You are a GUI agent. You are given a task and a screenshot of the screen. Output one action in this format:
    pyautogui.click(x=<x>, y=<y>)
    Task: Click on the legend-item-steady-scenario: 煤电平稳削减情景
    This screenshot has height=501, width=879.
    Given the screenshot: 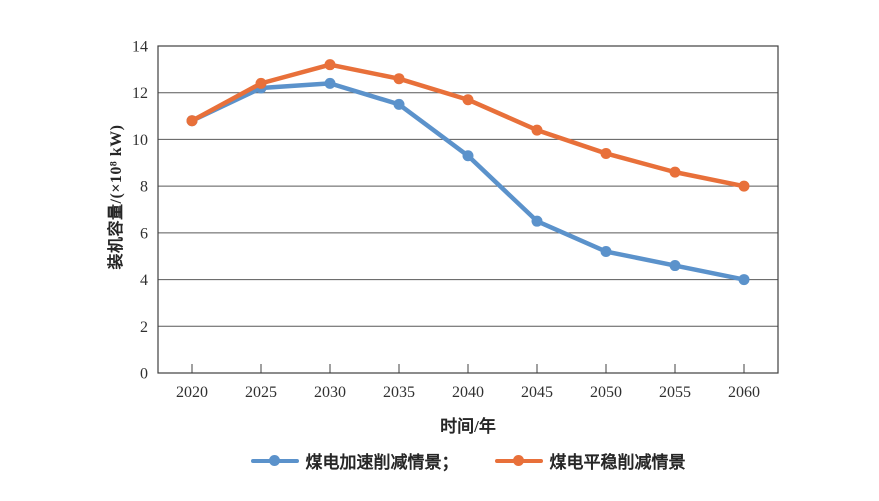 What is the action you would take?
    pyautogui.click(x=590, y=460)
    